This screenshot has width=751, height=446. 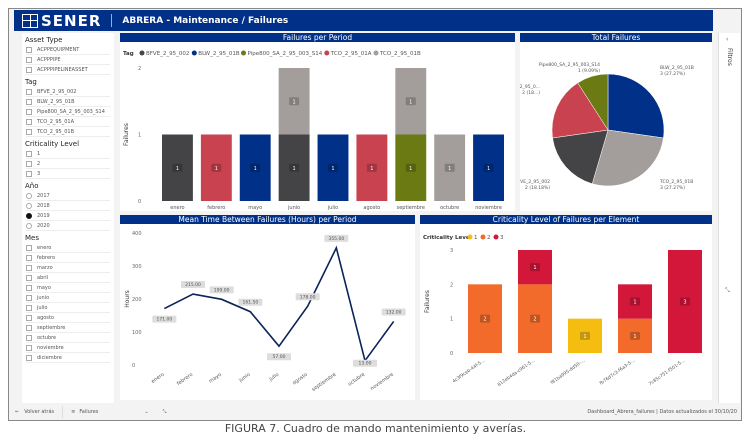 I want to click on filter-option: ACPPPIPE, so click(x=68, y=60).